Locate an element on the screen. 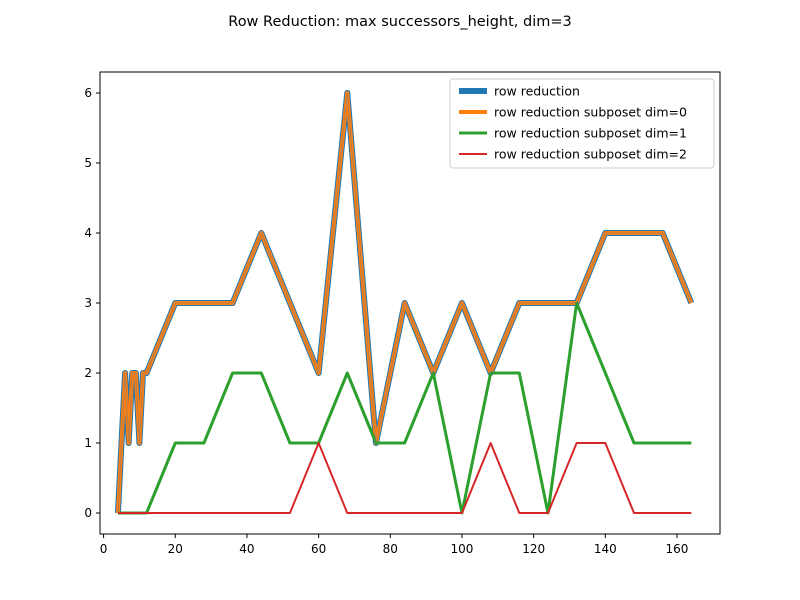 This screenshot has width=800, height=600. legend-box is located at coordinates (582, 123).